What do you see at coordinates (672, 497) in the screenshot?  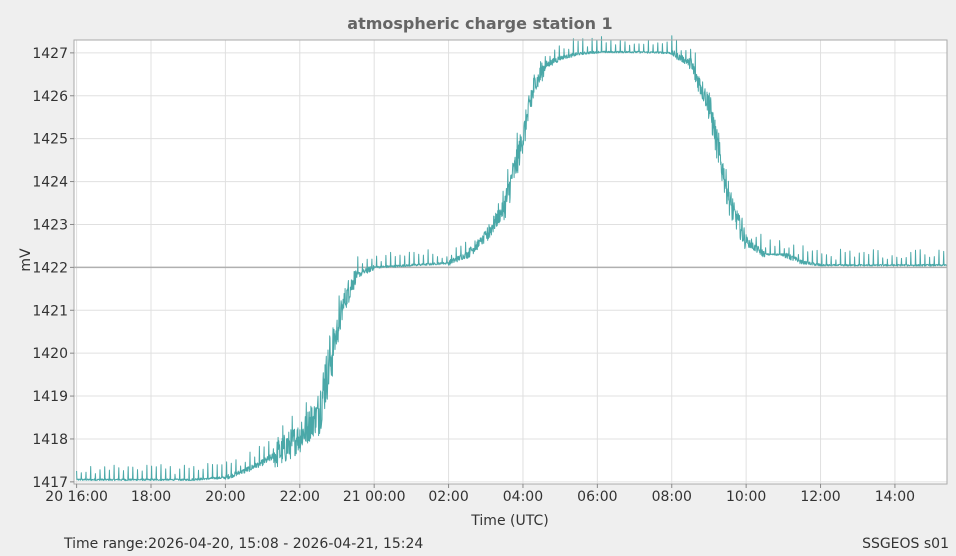 I see `x-tick-label: 08:00` at bounding box center [672, 497].